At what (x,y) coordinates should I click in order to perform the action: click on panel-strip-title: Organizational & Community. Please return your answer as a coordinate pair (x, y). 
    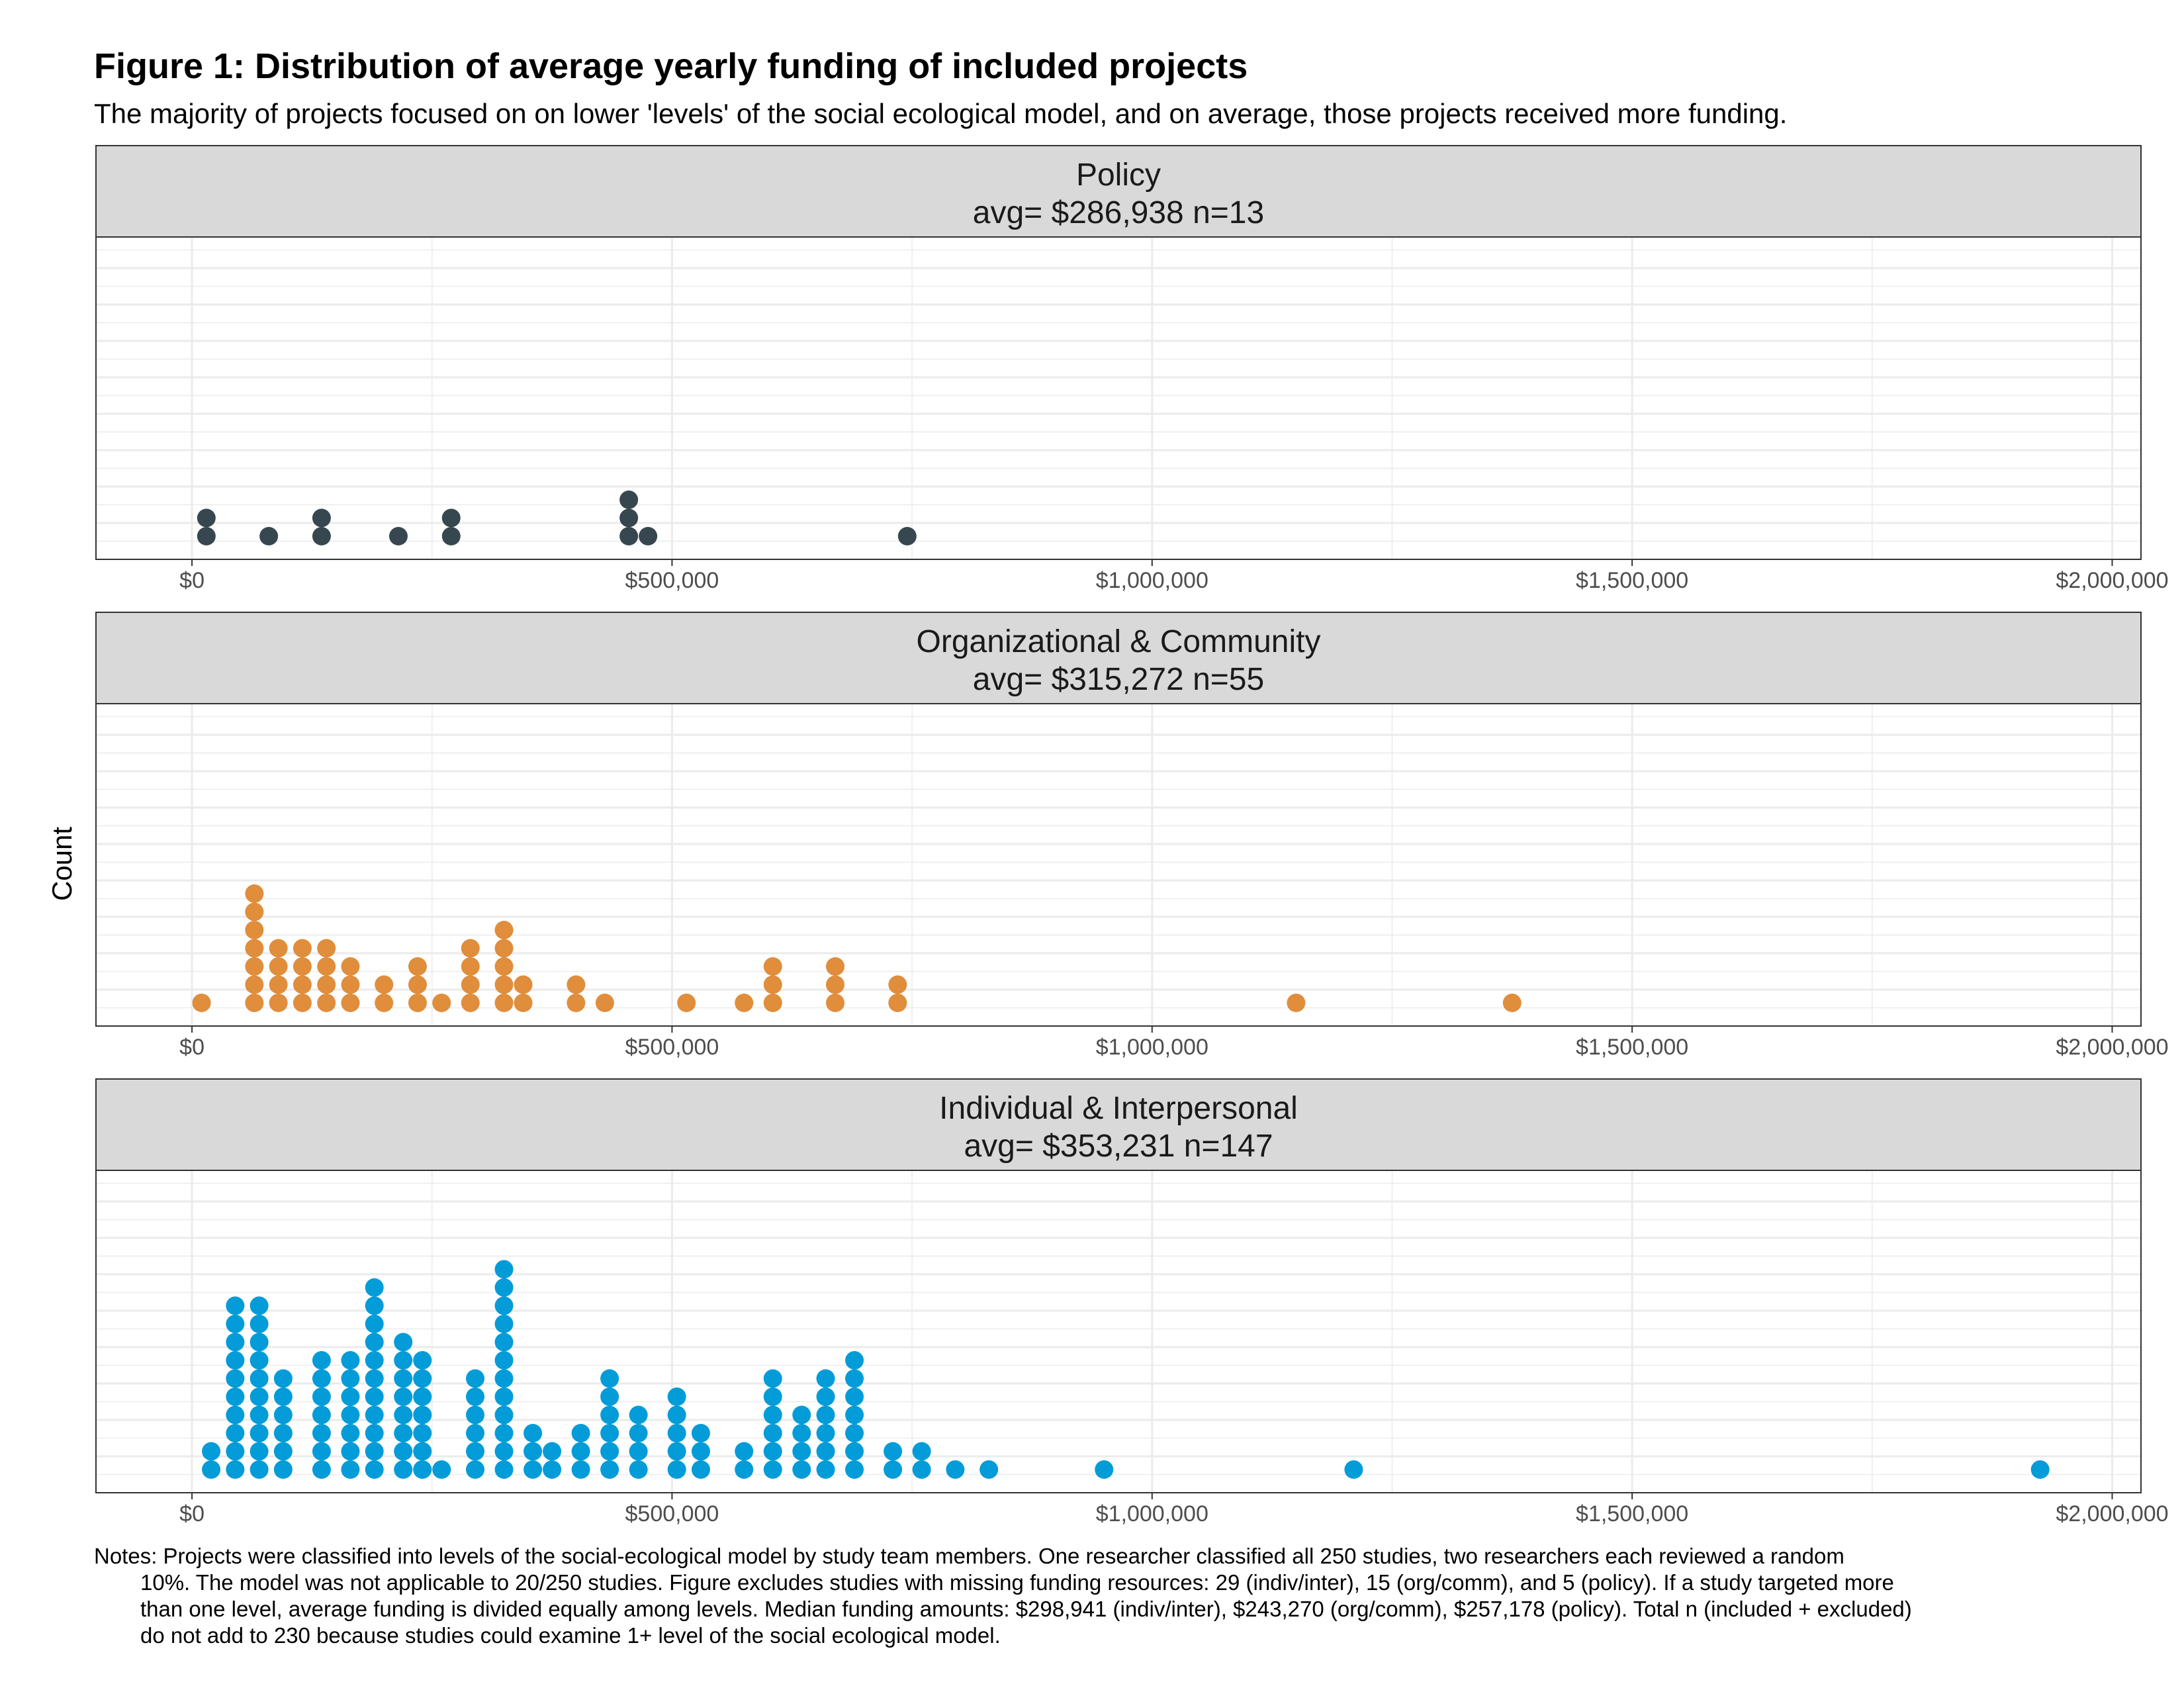
    Looking at the image, I should click on (1119, 641).